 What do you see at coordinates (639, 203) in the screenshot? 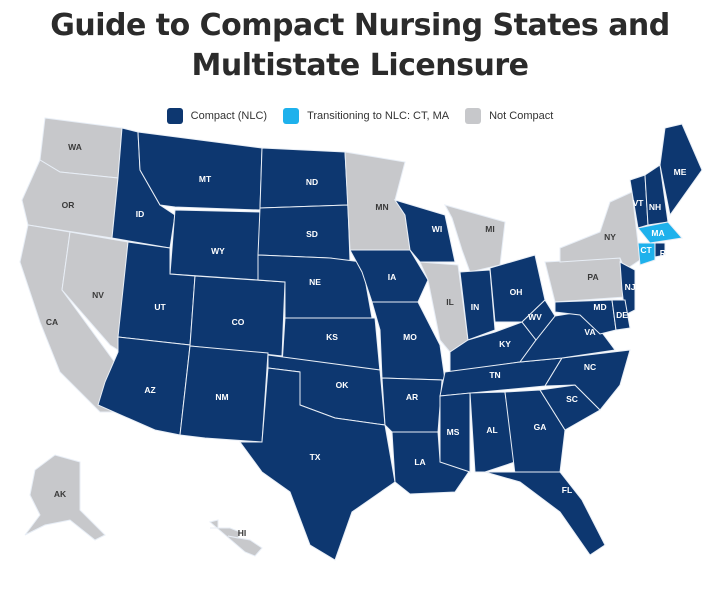
I see `state-label-vt: VT` at bounding box center [639, 203].